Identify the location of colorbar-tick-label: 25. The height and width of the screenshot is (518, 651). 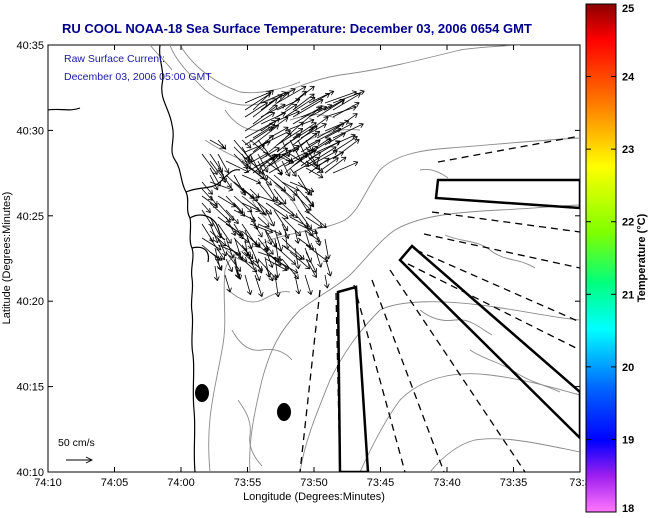
(628, 9).